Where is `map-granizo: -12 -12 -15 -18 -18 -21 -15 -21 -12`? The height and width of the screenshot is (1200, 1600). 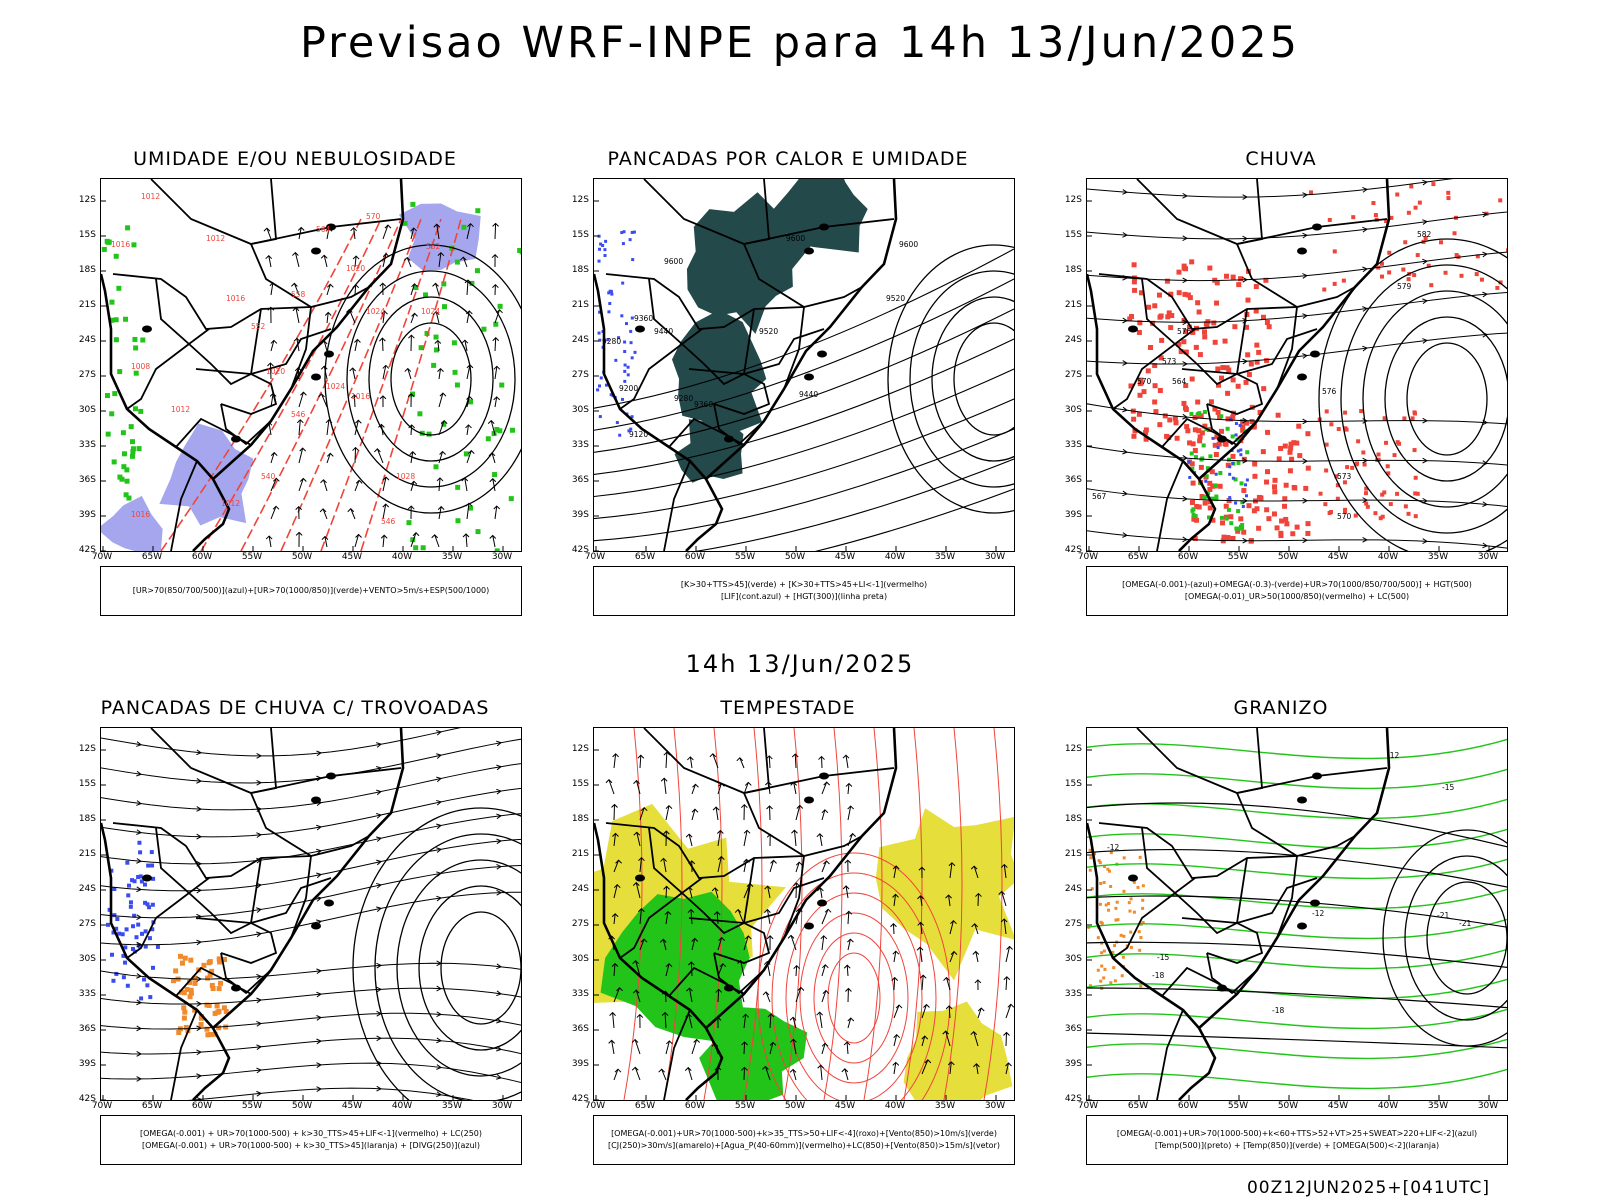
map-granizo: -12 -12 -15 -18 -18 -21 -15 -21 -12 is located at coordinates (1297, 914).